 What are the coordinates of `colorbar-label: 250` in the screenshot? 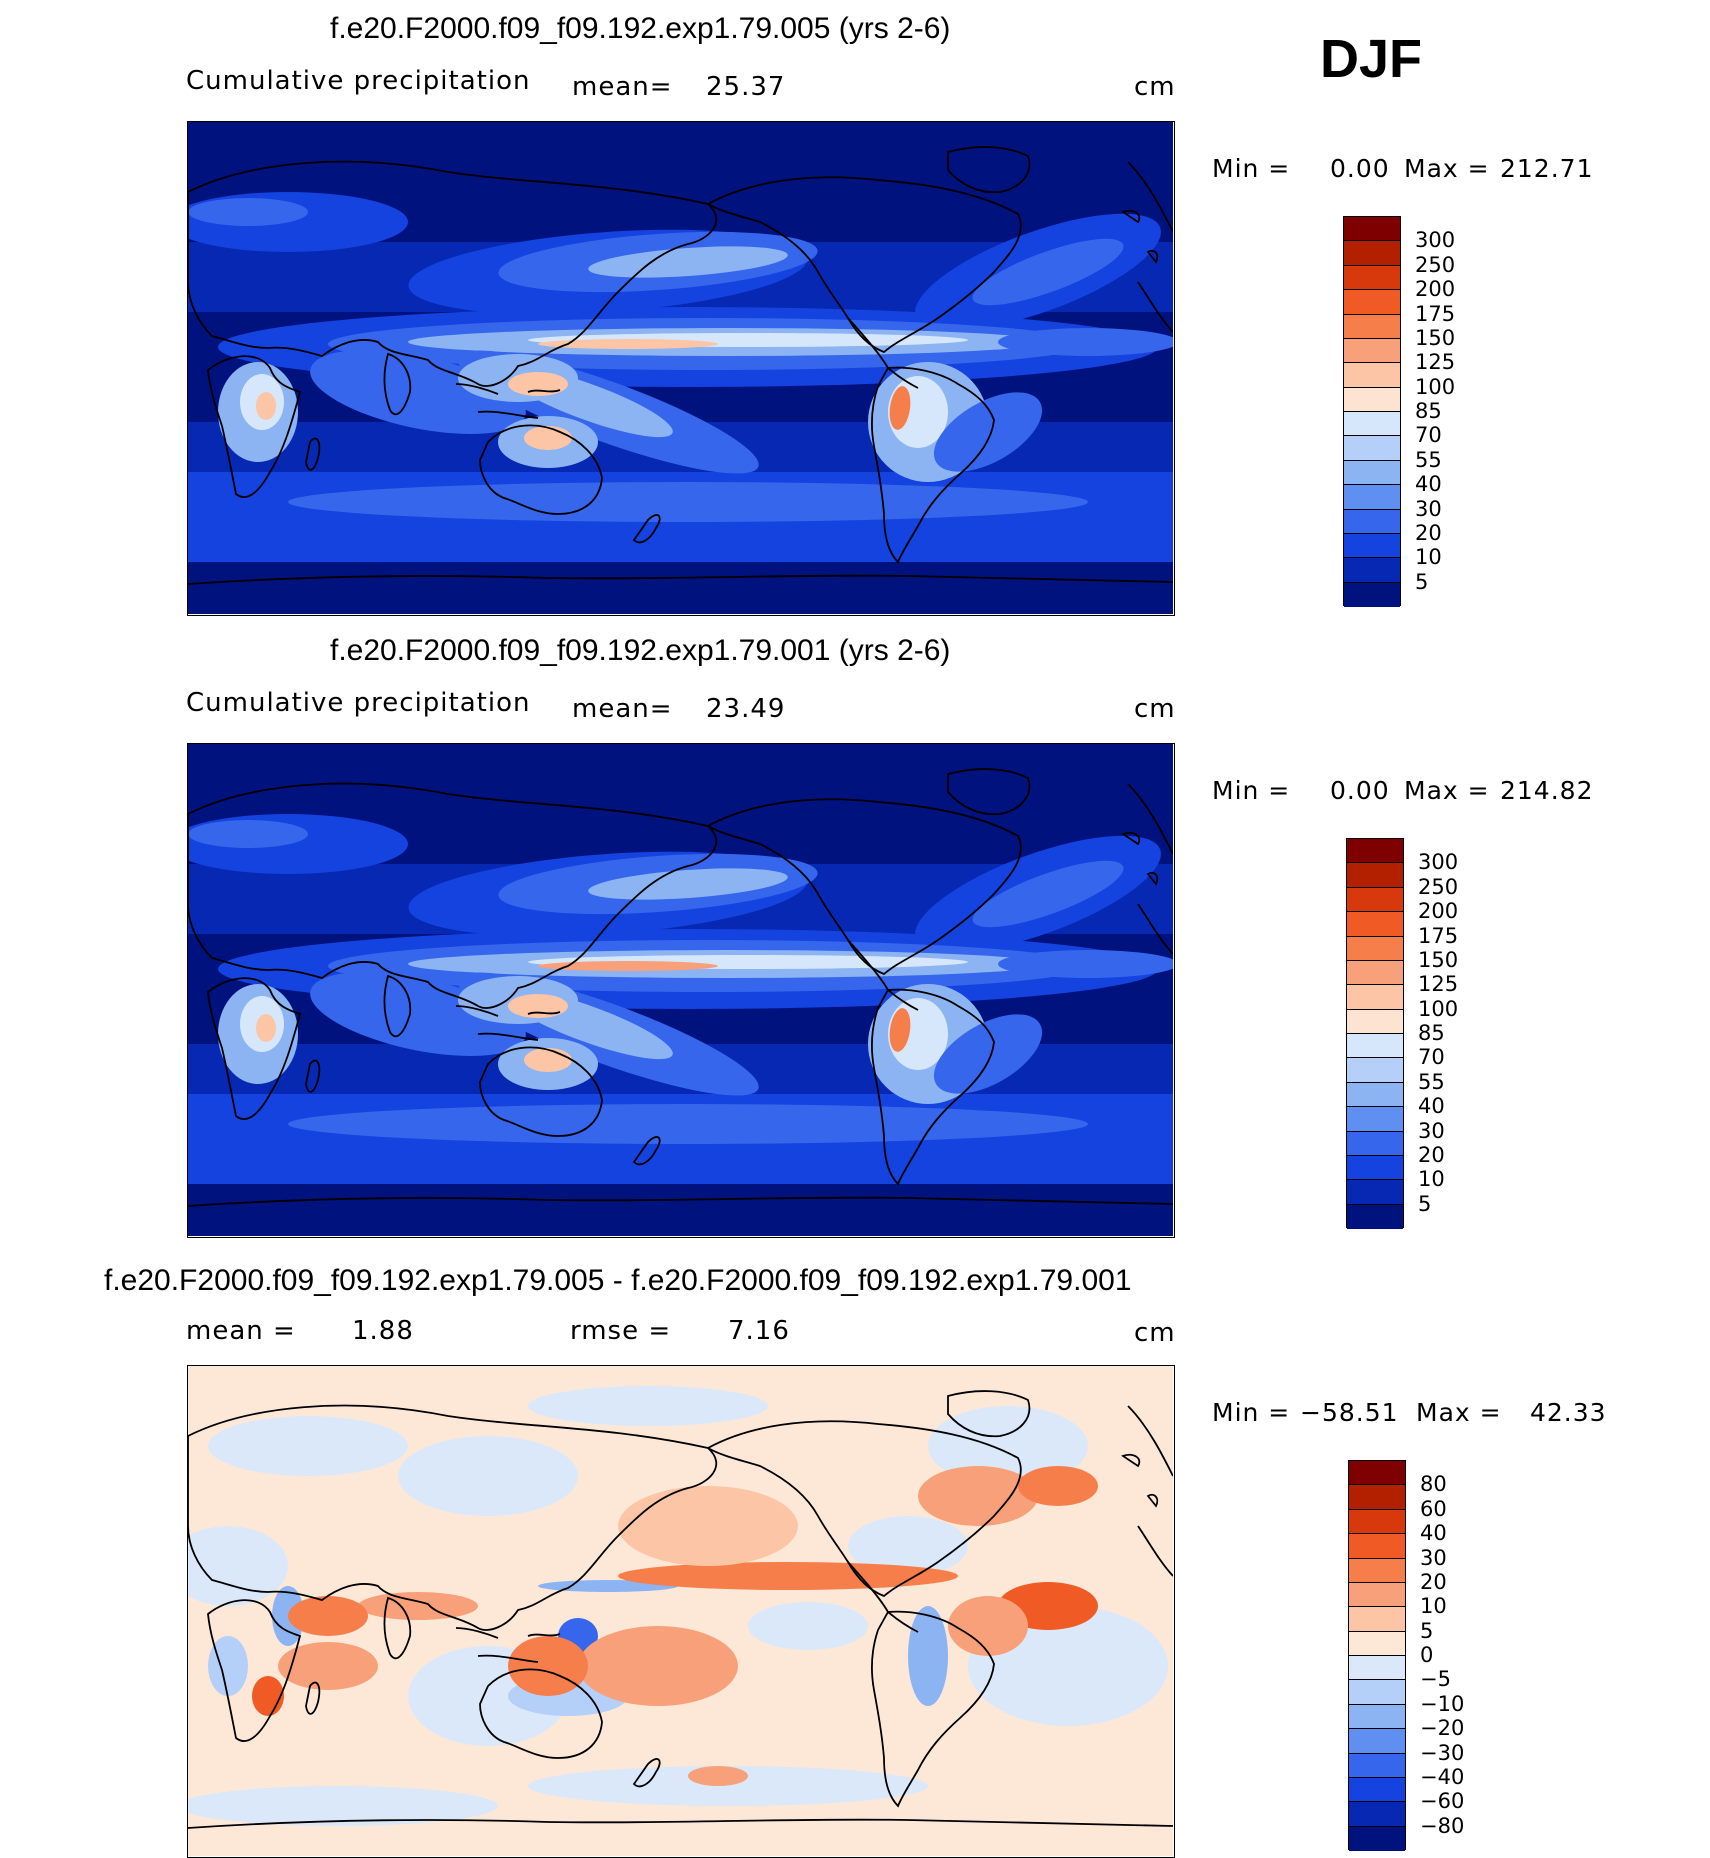 It's located at (1438, 886).